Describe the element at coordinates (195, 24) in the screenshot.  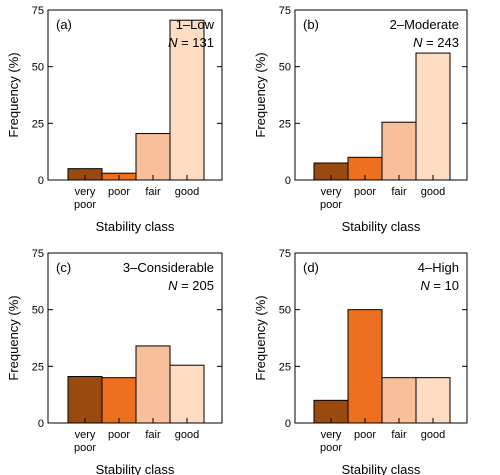
I see `danger-level-label: 1–Low` at that location.